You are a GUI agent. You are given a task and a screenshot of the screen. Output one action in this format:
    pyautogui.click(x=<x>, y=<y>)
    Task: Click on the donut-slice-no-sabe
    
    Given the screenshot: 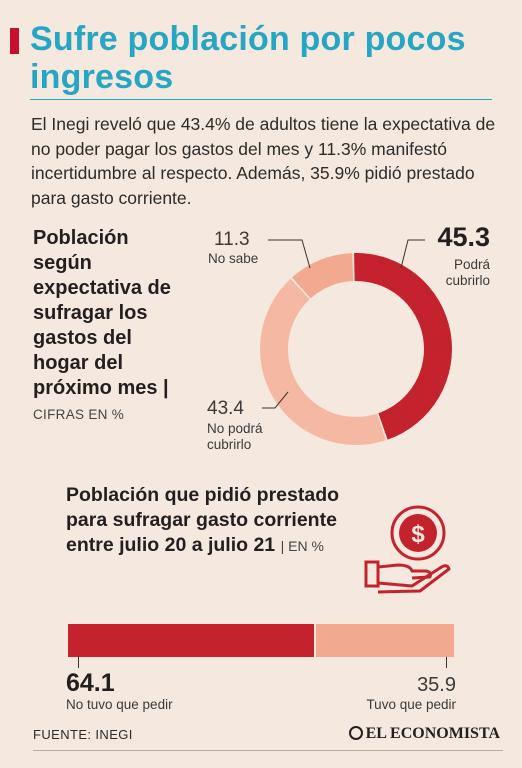 What is the action you would take?
    pyautogui.click(x=322, y=276)
    